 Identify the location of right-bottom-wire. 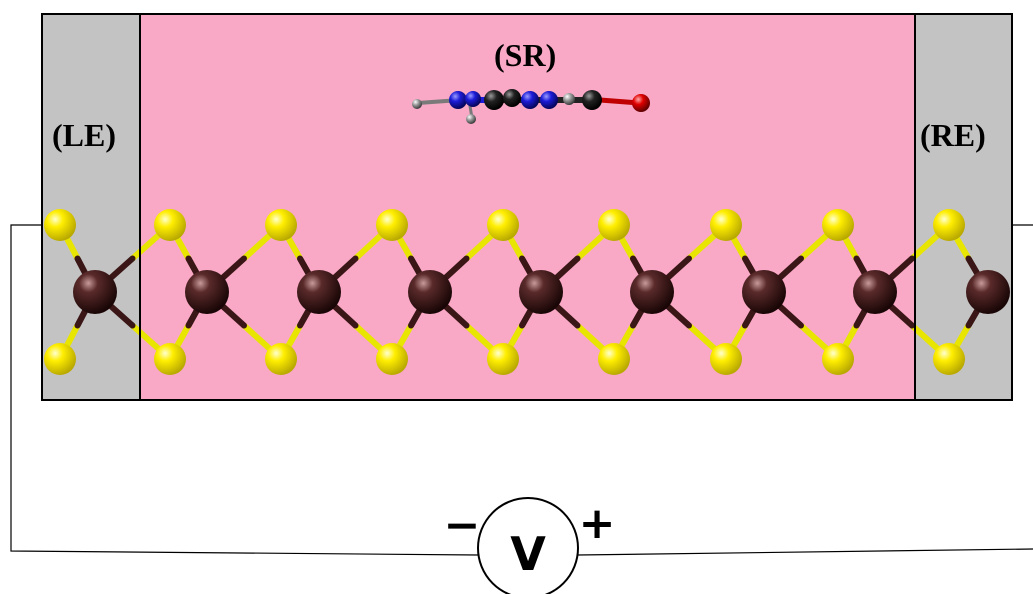
(805, 552).